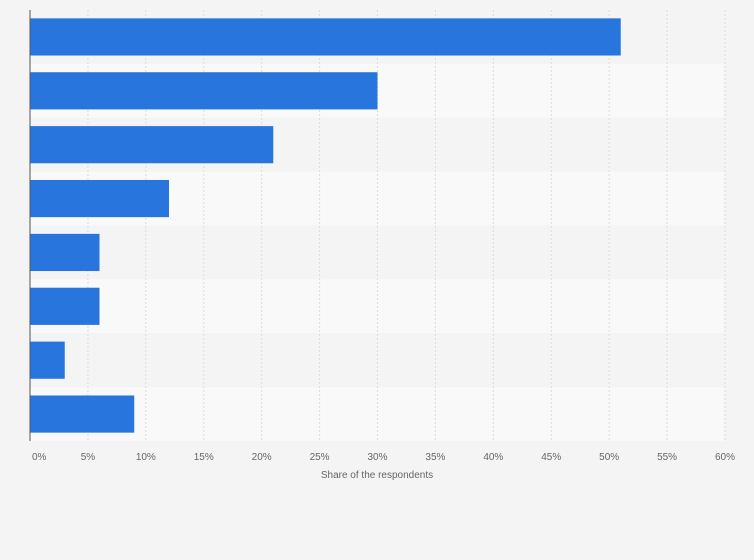 This screenshot has width=754, height=560. What do you see at coordinates (88, 457) in the screenshot?
I see `x-tick-label: 5%` at bounding box center [88, 457].